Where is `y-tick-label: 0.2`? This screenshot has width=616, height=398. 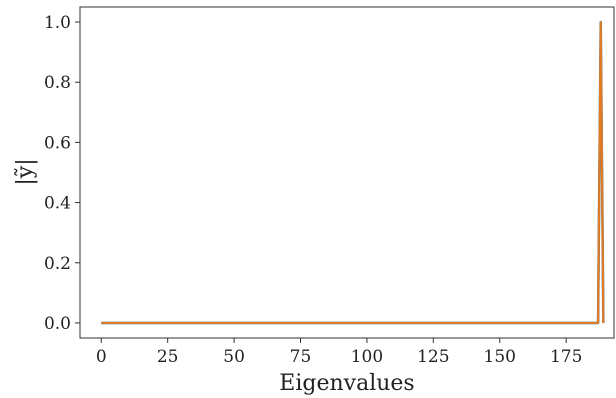 y-tick-label: 0.2 is located at coordinates (57, 264).